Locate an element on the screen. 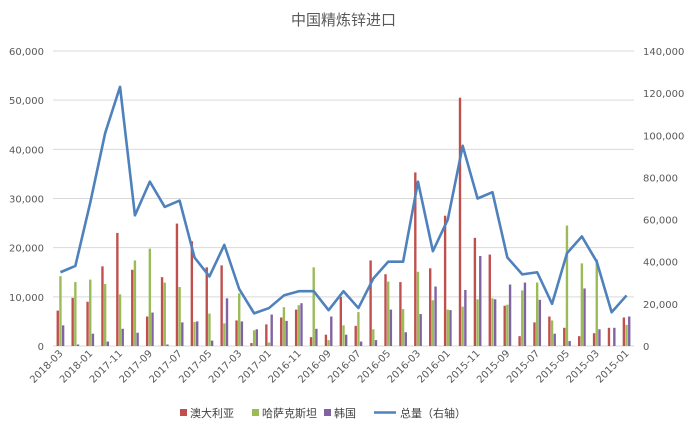 The width and height of the screenshot is (695, 439). y-right-tick-label: 20,000 is located at coordinates (660, 305).